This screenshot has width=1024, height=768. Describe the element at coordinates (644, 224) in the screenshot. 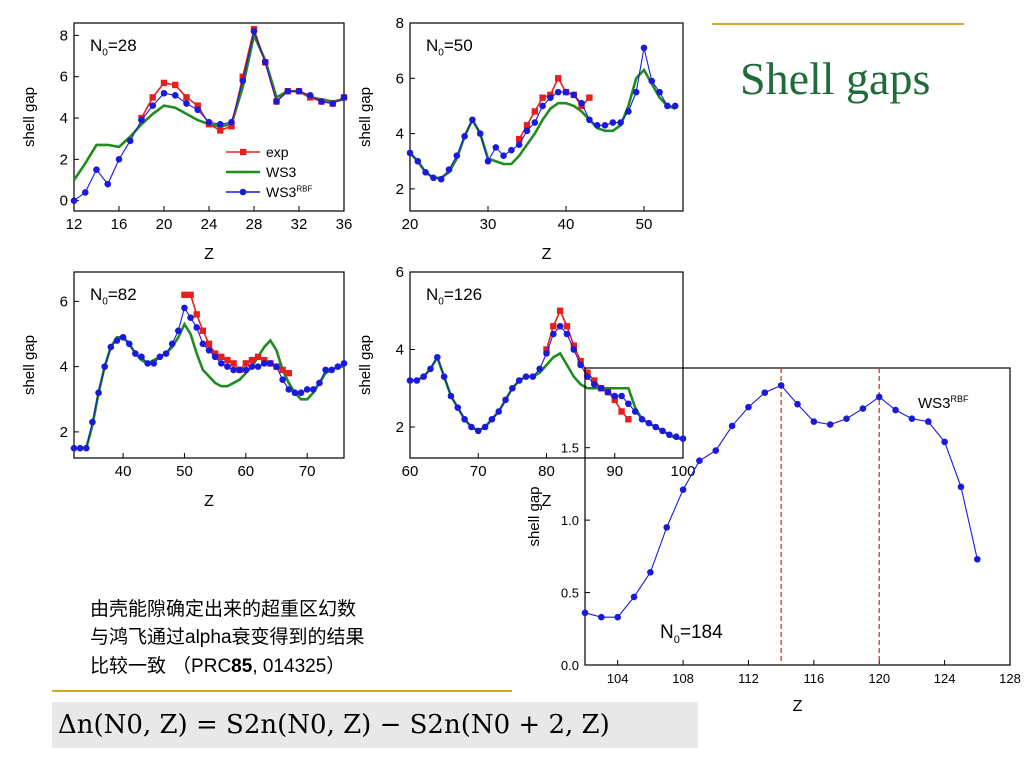

I see `x-tick-label: 50` at that location.